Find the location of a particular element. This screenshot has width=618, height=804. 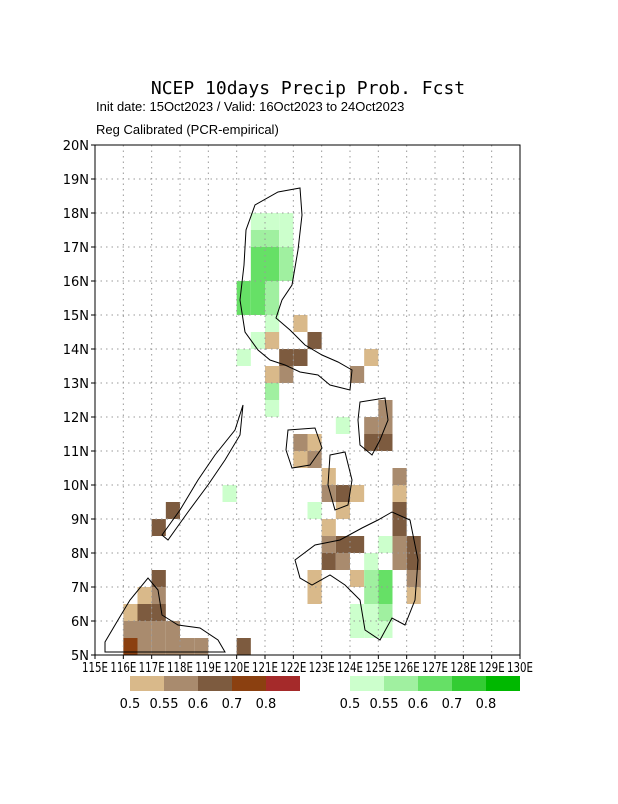

legend-label: 0.7 is located at coordinates (232, 704).